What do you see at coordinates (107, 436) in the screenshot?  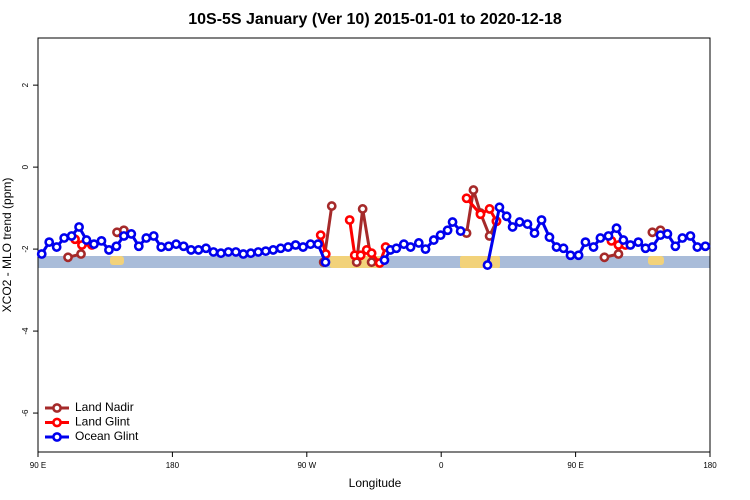 I see `legend-label: Ocean Glint` at bounding box center [107, 436].